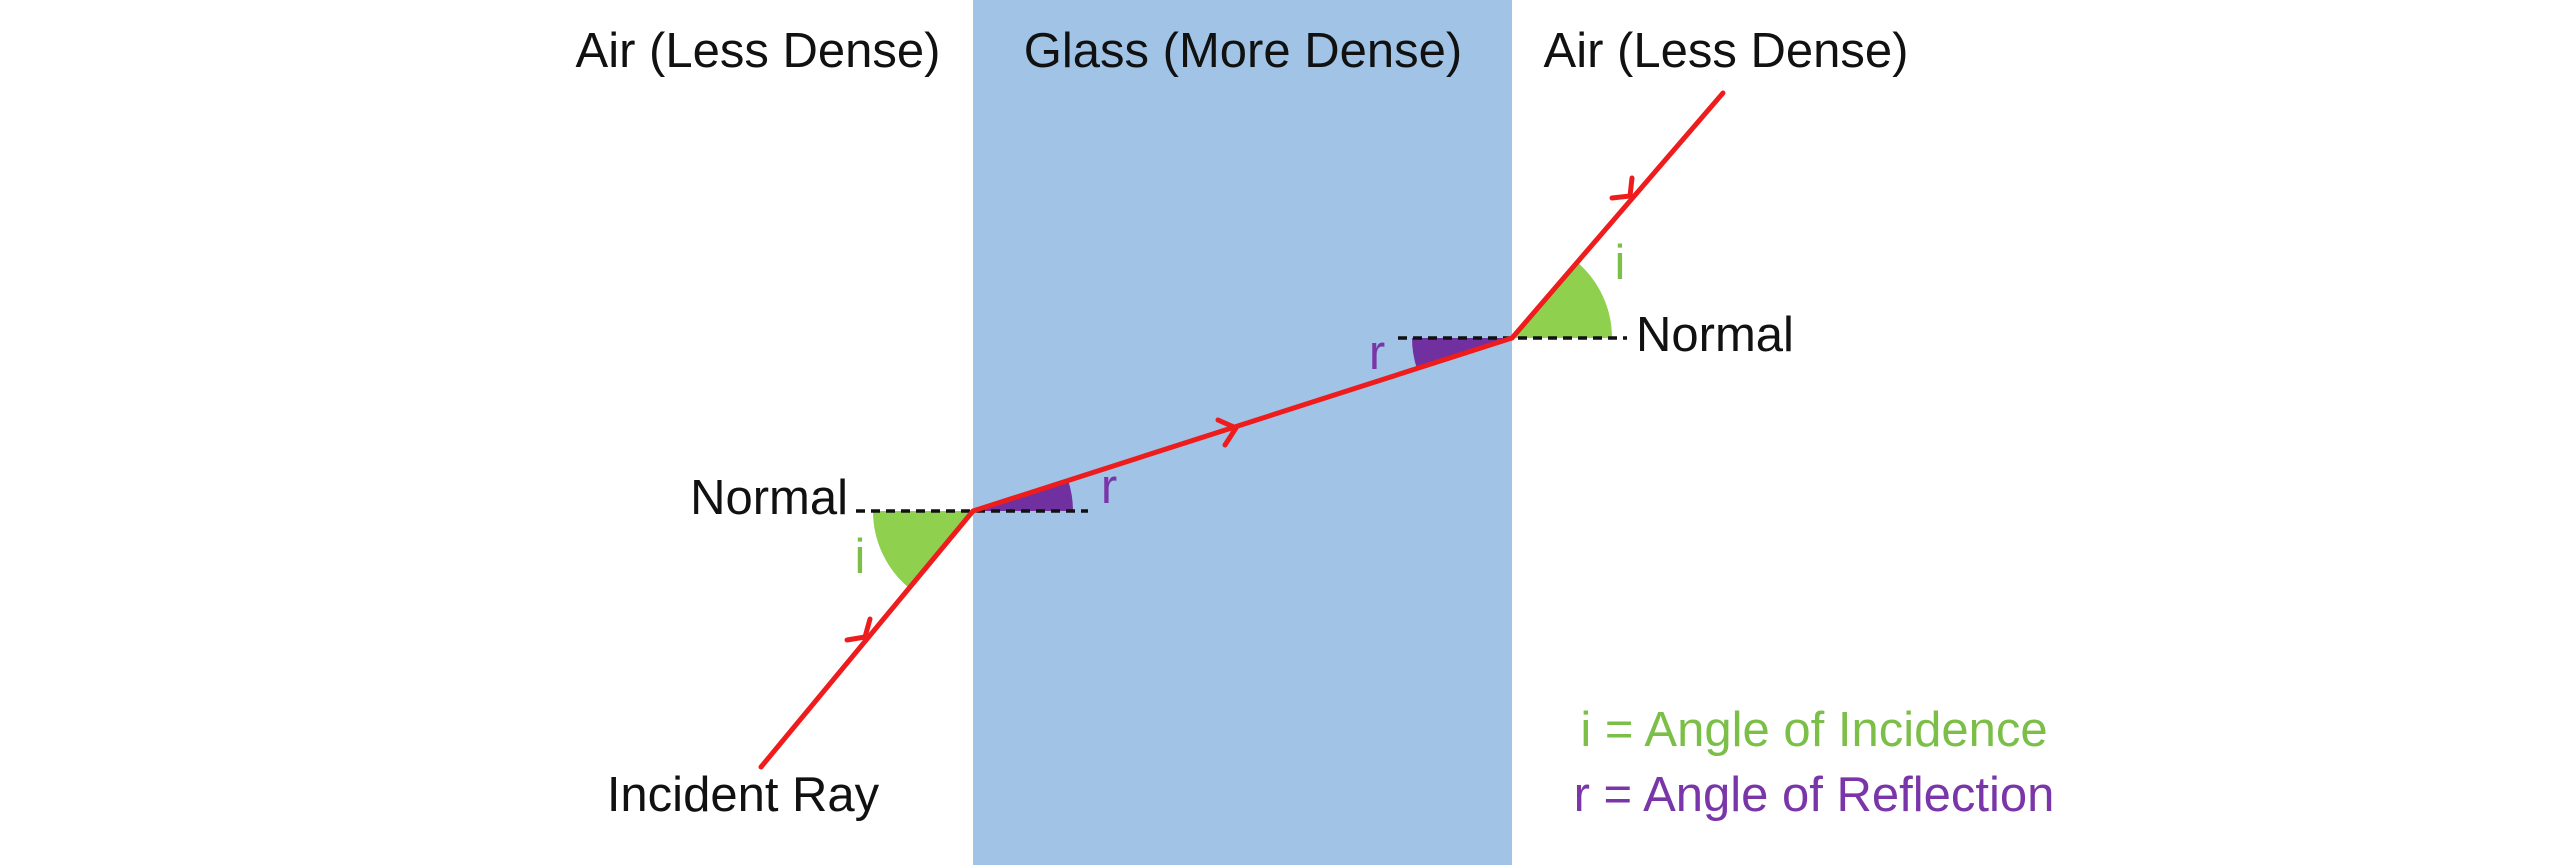  I want to click on legend-entry: r = Angle of Reflection, so click(1814, 795).